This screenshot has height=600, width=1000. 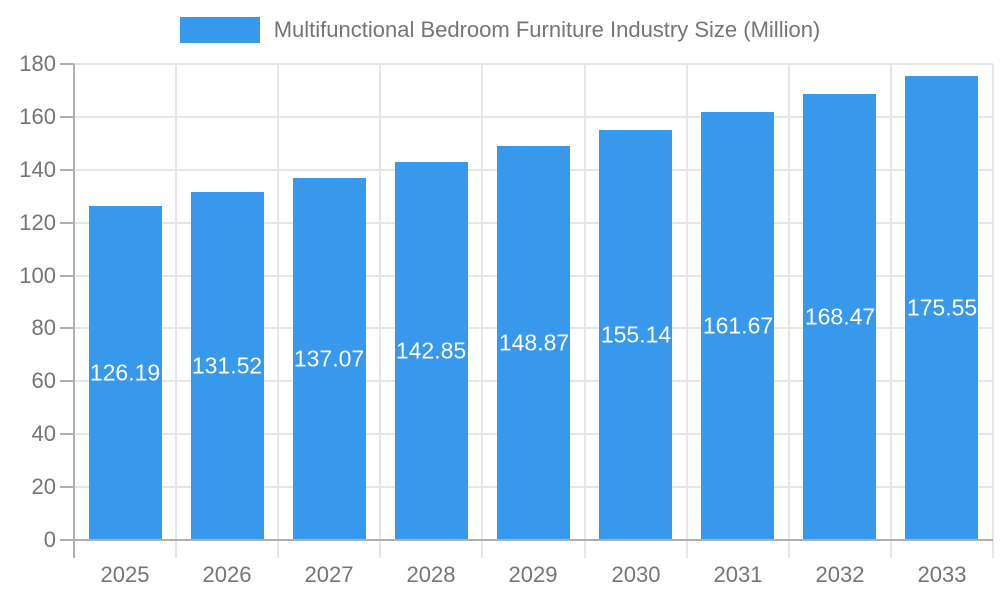 What do you see at coordinates (533, 540) in the screenshot?
I see `x-axis-line` at bounding box center [533, 540].